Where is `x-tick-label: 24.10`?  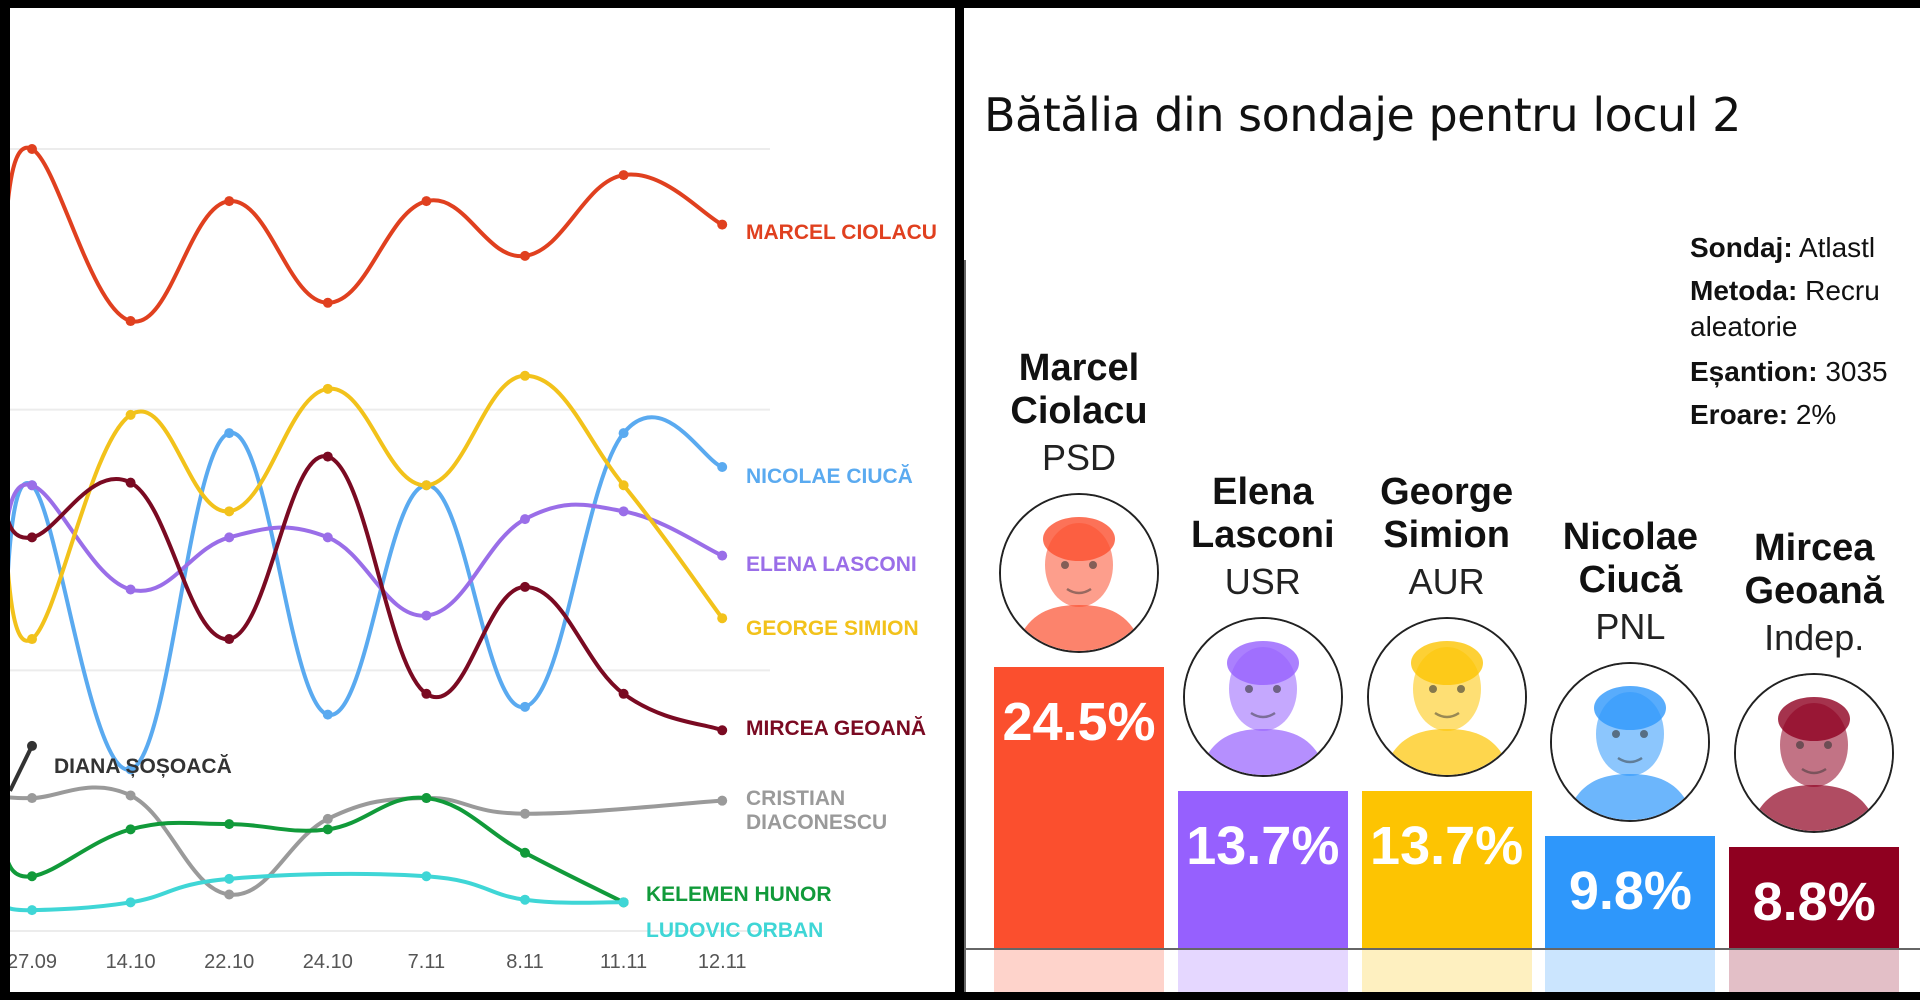 x-tick-label: 24.10 is located at coordinates (328, 962).